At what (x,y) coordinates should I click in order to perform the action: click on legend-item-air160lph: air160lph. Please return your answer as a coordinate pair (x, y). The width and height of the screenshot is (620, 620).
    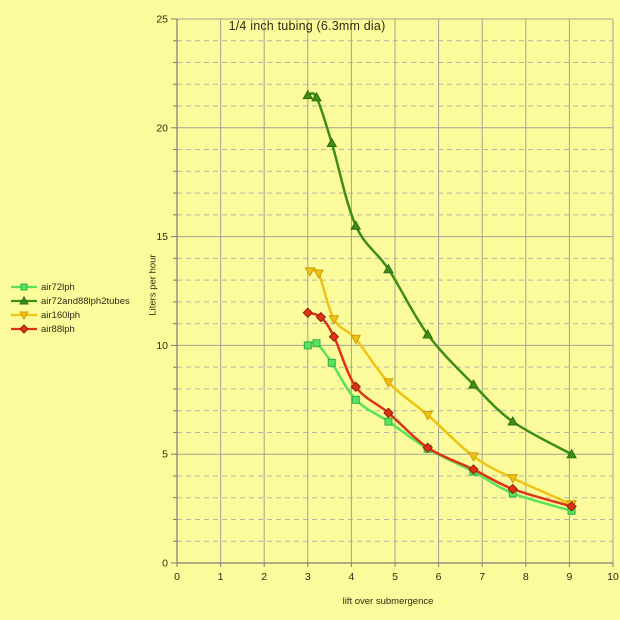
    Looking at the image, I should click on (70, 315).